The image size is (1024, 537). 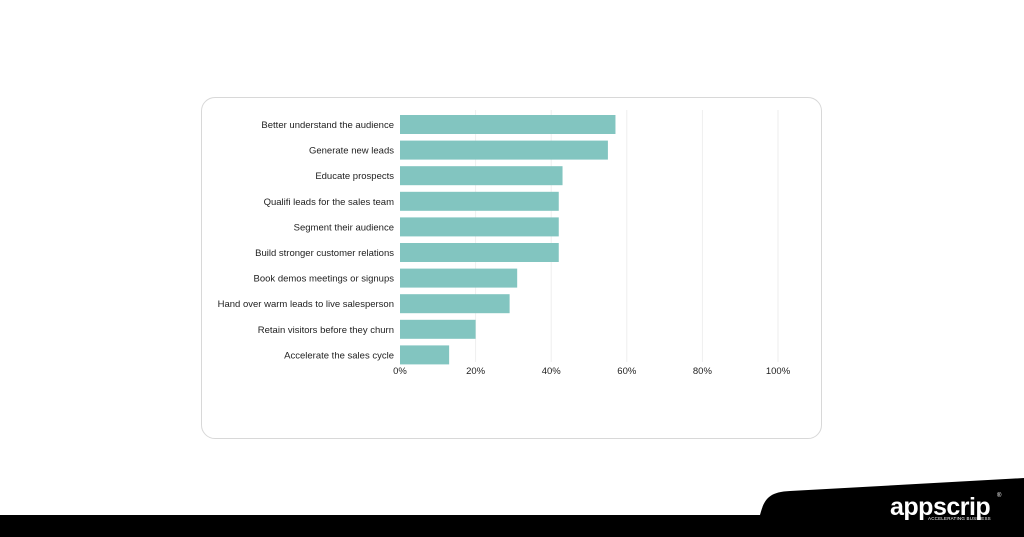 What do you see at coordinates (999, 496) in the screenshot?
I see `registered-mark: ®` at bounding box center [999, 496].